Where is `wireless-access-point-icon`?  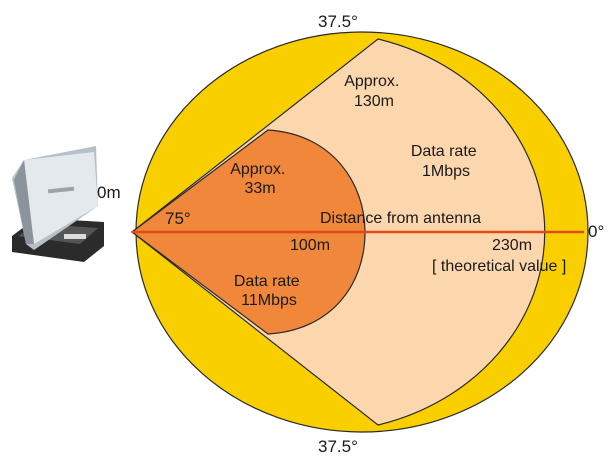 wireless-access-point-icon is located at coordinates (58, 204).